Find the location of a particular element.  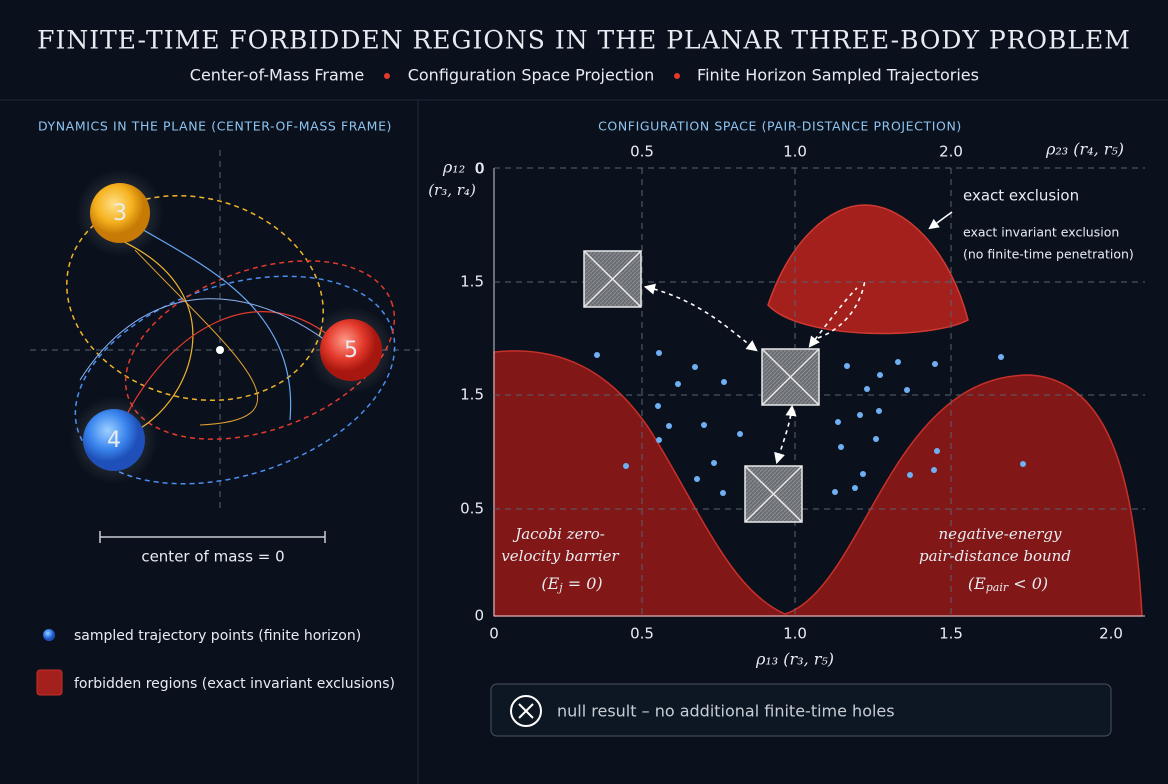

null-icon is located at coordinates (526, 711).